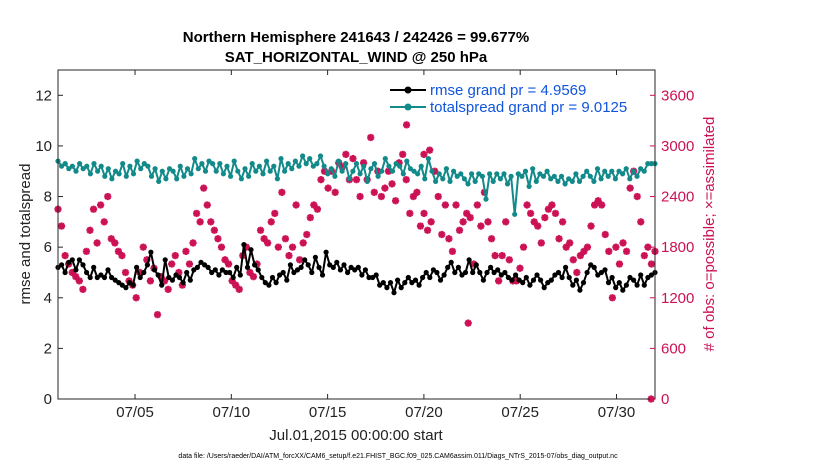 The width and height of the screenshot is (830, 470). I want to click on left-tick-label: 6, so click(48, 247).